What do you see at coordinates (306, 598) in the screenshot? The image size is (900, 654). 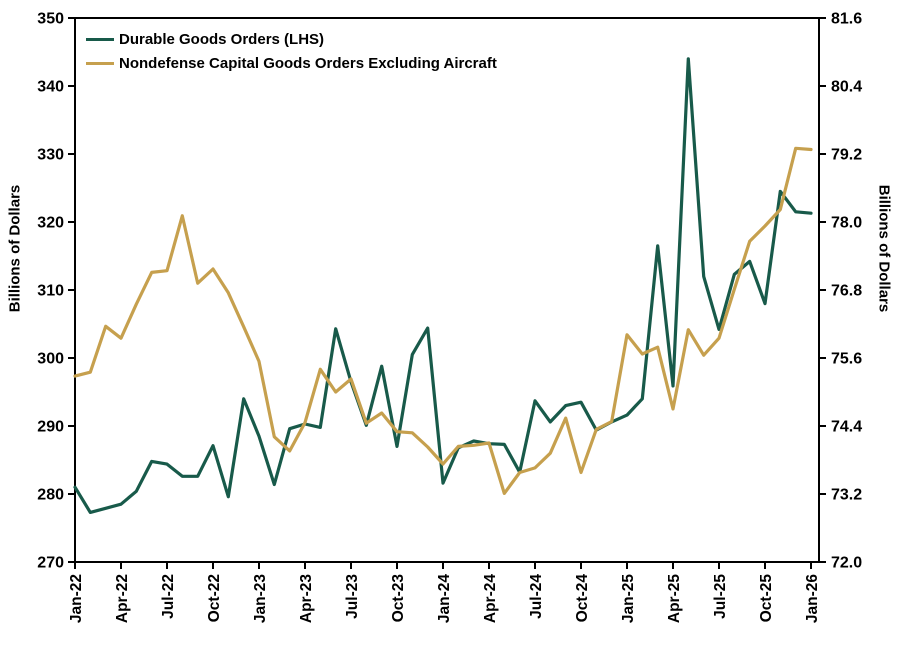 I see `x-axis-tick-label: Apr-23` at bounding box center [306, 598].